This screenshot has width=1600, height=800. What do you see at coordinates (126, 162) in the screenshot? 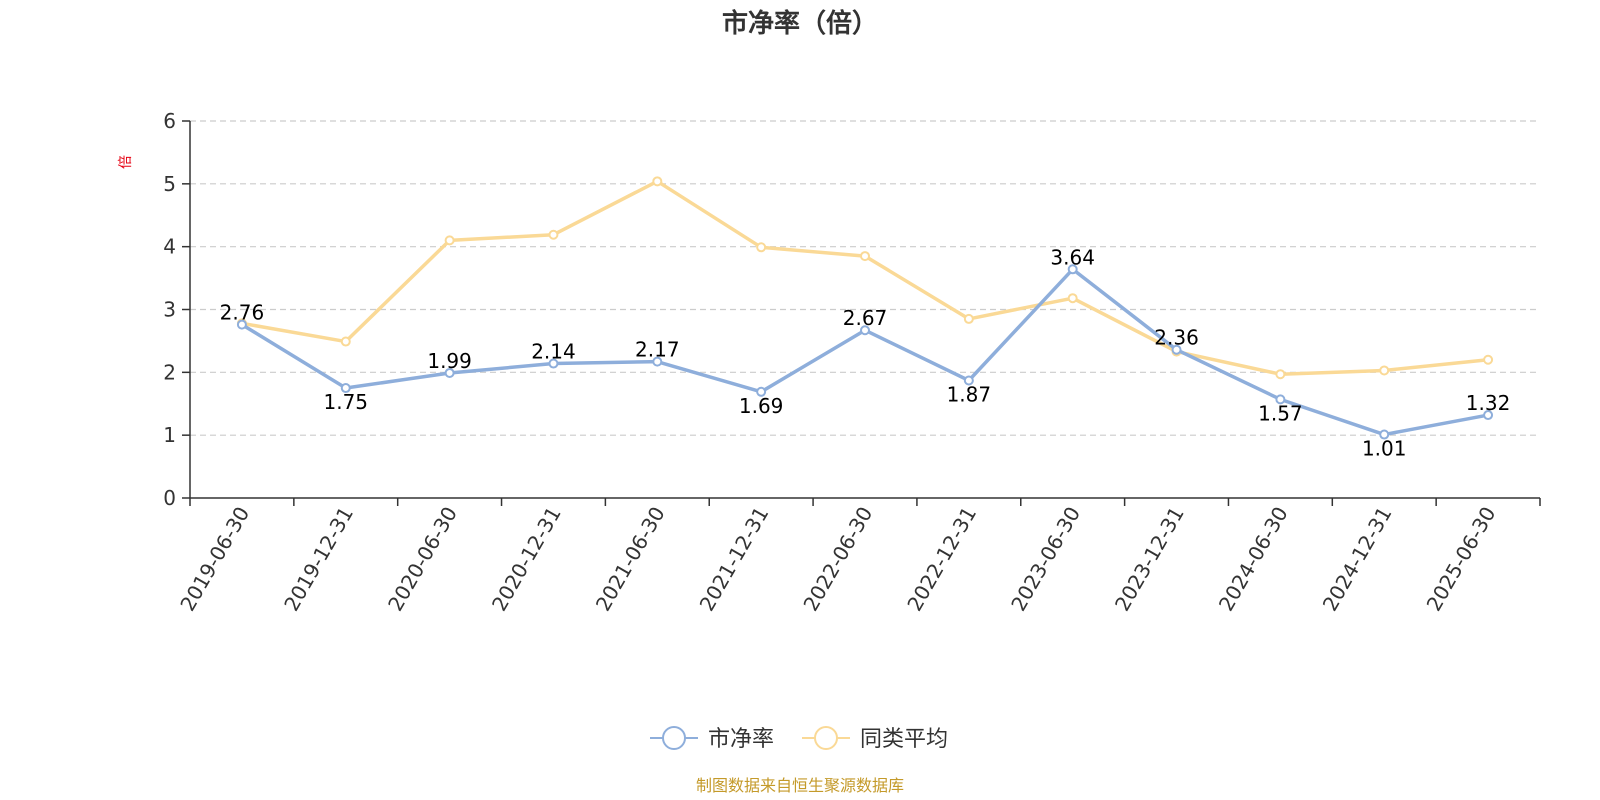
I see `y-axis-unit-label: 倍` at bounding box center [126, 162].